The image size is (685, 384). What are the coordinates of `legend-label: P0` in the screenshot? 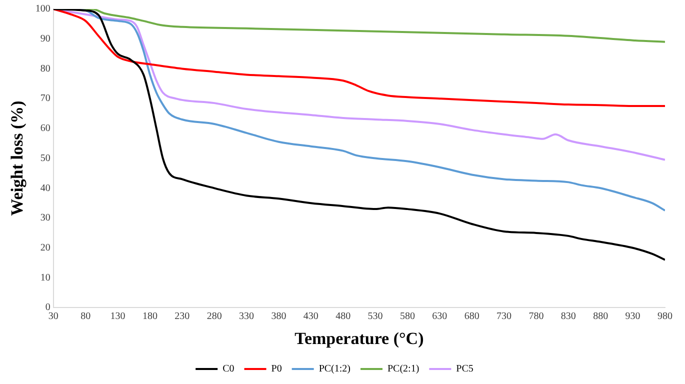 It's located at (276, 369).